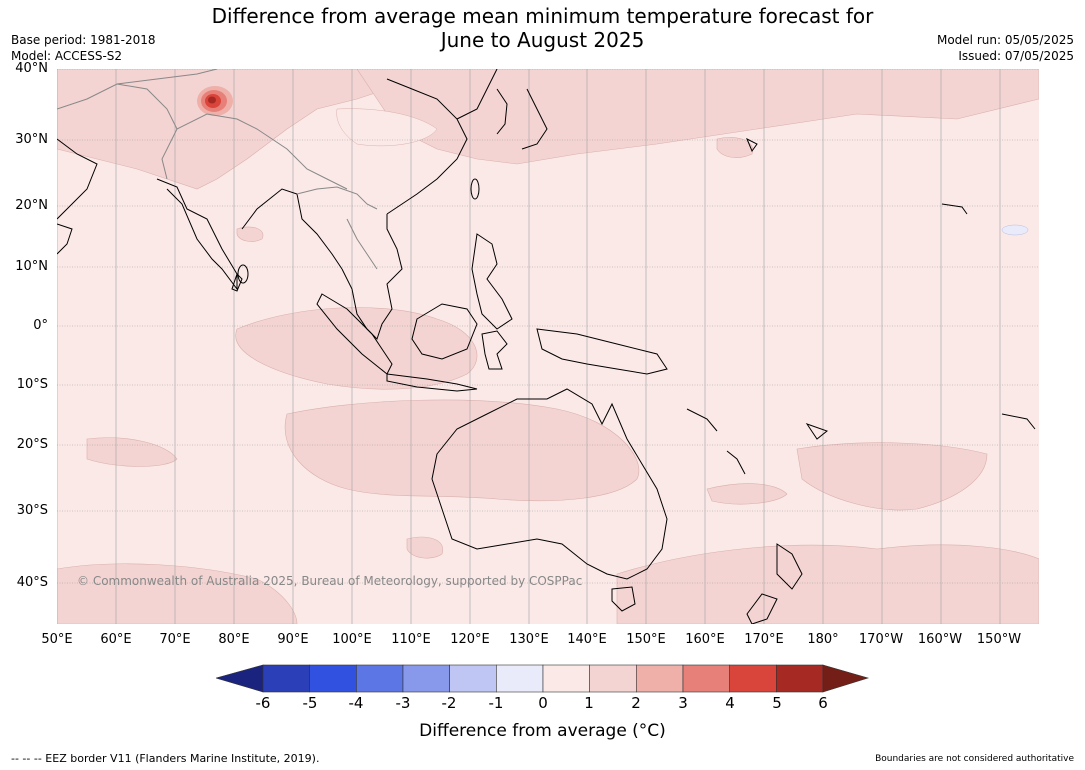  Describe the element at coordinates (1005, 40) in the screenshot. I see `model-run: Model run: 05/05/2025` at that location.